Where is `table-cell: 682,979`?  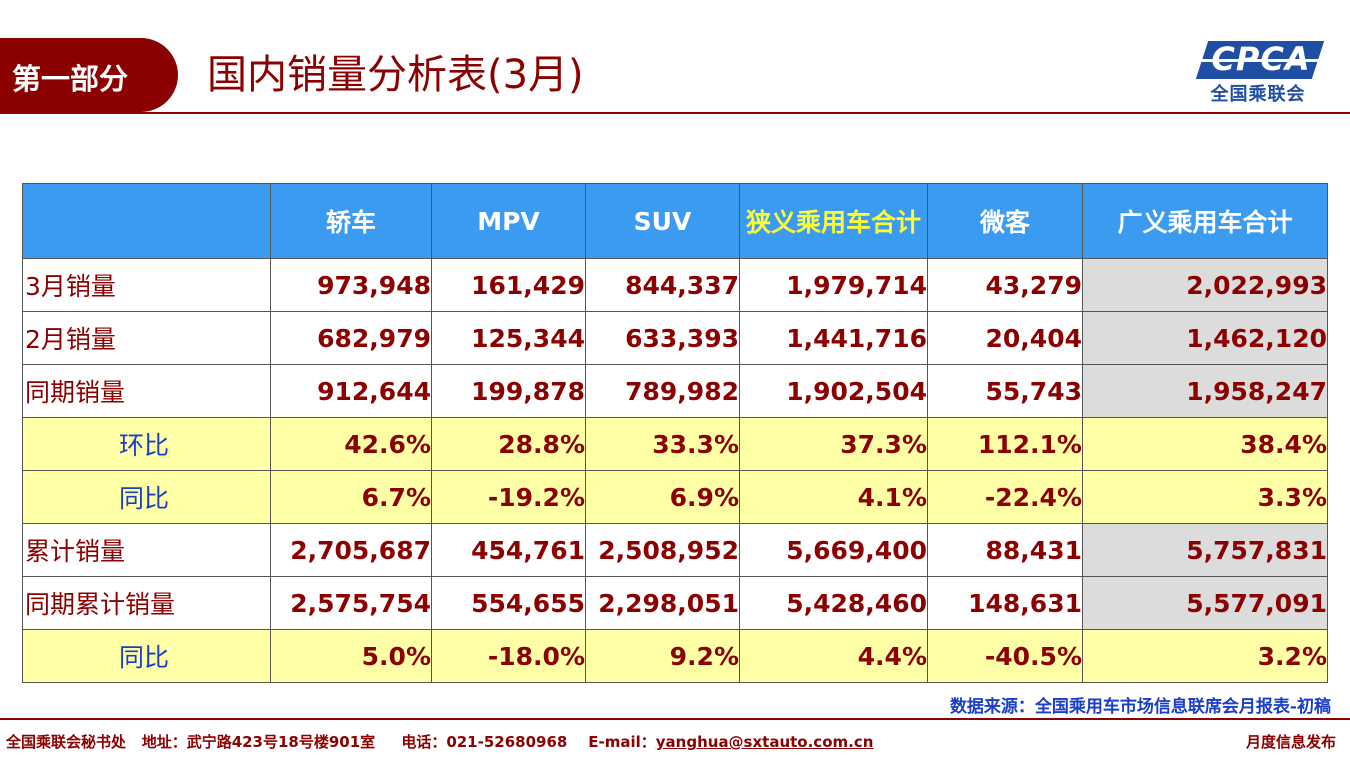 table-cell: 682,979 is located at coordinates (351, 338).